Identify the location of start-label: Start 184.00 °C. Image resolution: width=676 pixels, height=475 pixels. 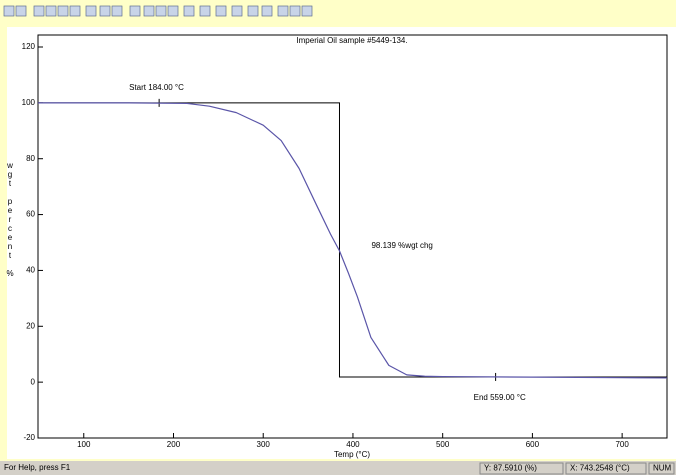
(156, 87).